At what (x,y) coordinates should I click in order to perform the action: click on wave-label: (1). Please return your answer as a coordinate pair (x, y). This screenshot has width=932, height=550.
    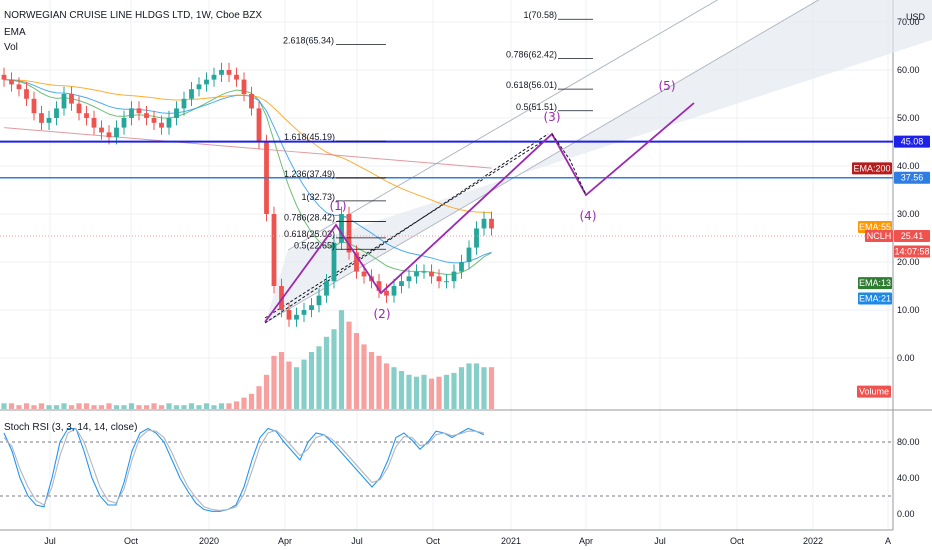
    Looking at the image, I should click on (338, 206).